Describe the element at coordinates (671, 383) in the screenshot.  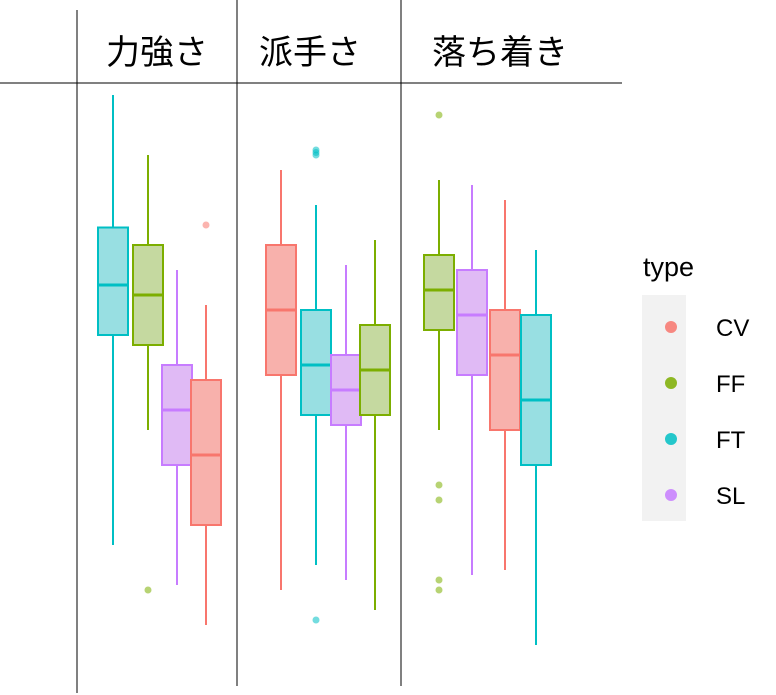
I see `legend-key-ff` at that location.